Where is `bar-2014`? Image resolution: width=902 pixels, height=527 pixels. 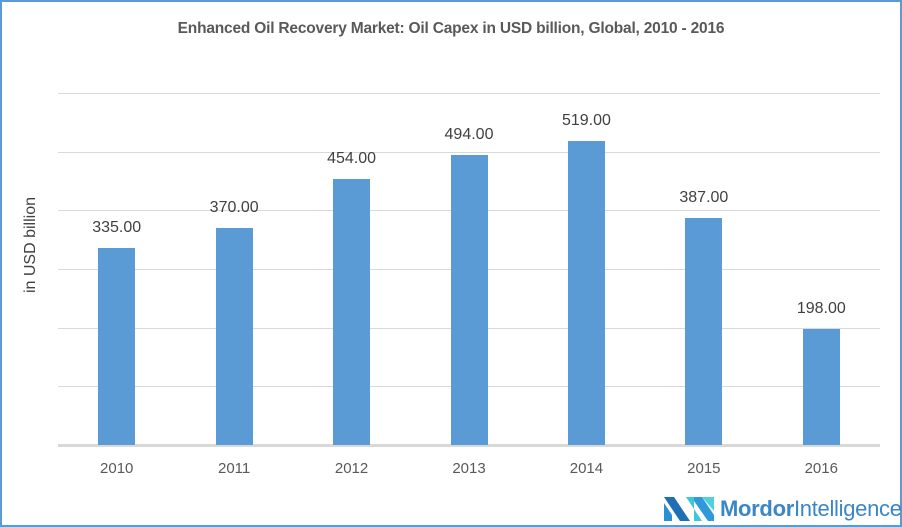
bar-2014 is located at coordinates (586, 292).